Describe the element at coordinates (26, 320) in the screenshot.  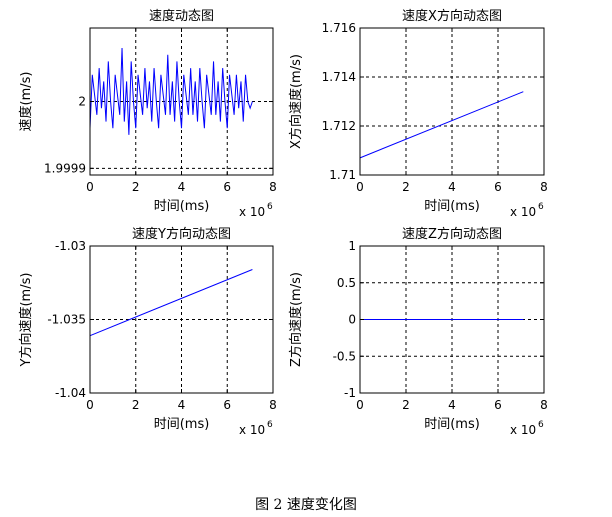
I see `y-axis-label: Y方向速度(m/s)` at that location.